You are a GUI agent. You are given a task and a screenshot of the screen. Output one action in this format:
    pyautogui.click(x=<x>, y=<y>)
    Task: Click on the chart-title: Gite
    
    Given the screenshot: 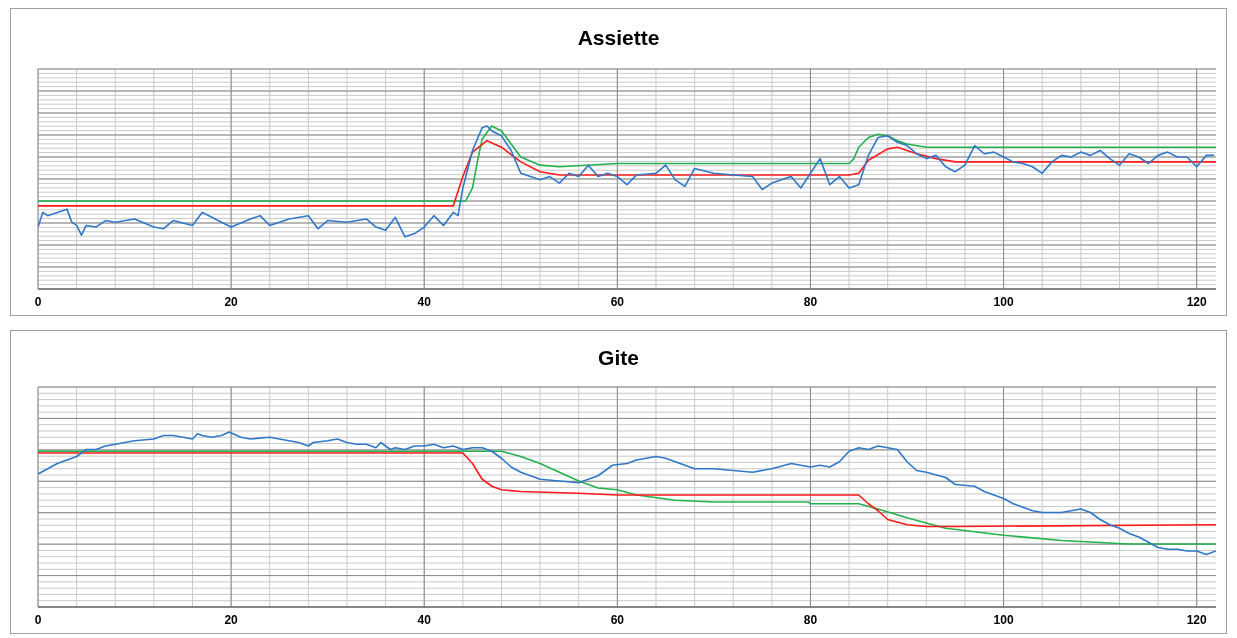 What is the action you would take?
    pyautogui.click(x=618, y=358)
    